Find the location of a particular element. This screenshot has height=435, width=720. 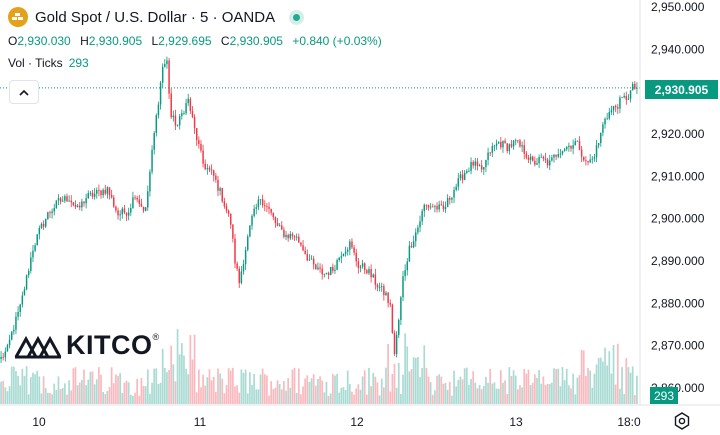

time-tick-label: 18:0 is located at coordinates (629, 422).